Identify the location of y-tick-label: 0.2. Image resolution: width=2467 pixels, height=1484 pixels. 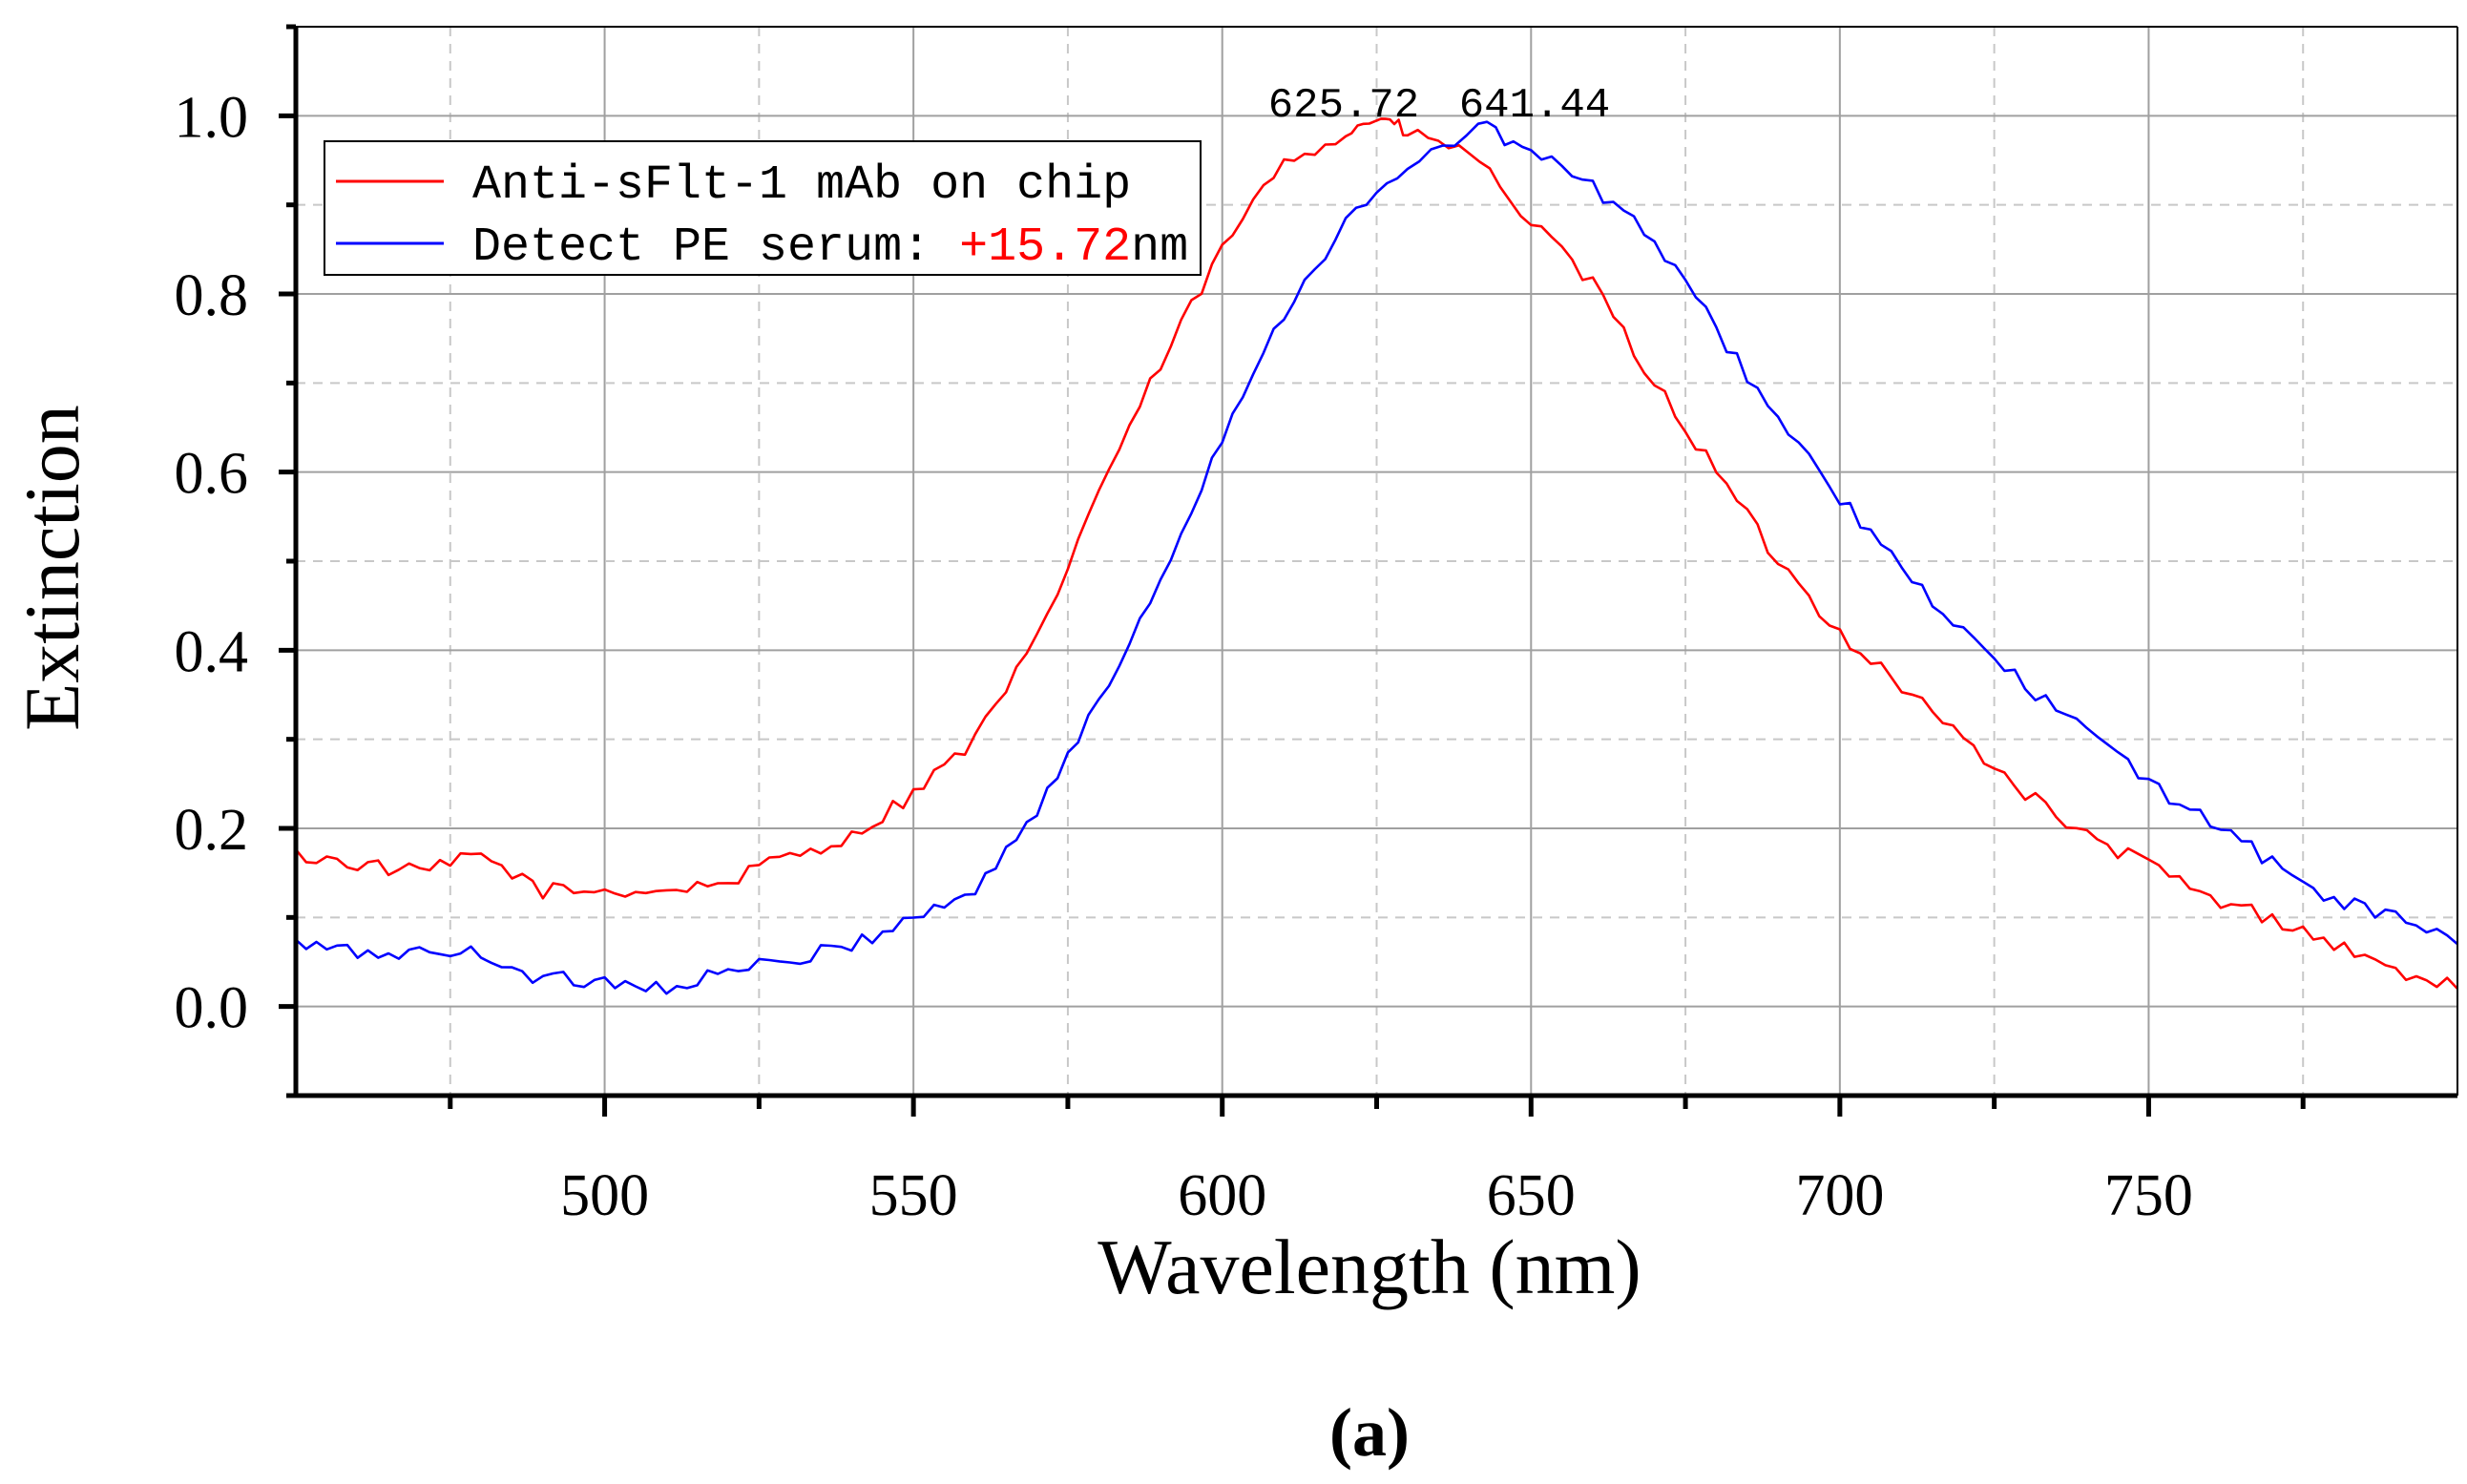
(212, 830).